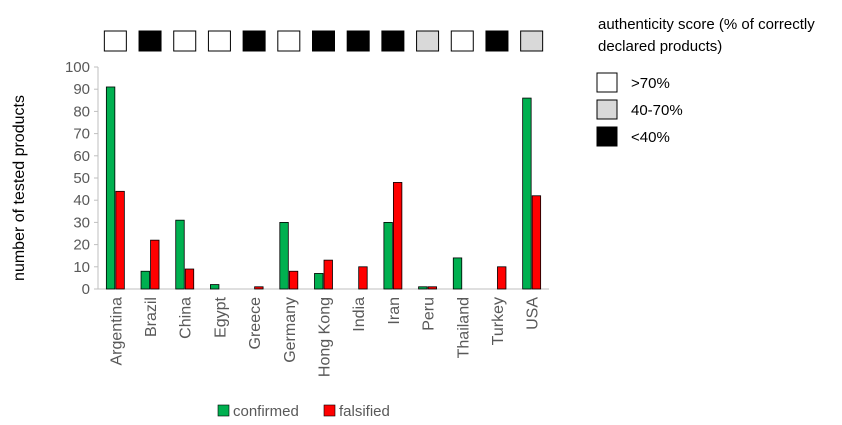  Describe the element at coordinates (116, 331) in the screenshot. I see `x-tick-label: Argentina` at that location.